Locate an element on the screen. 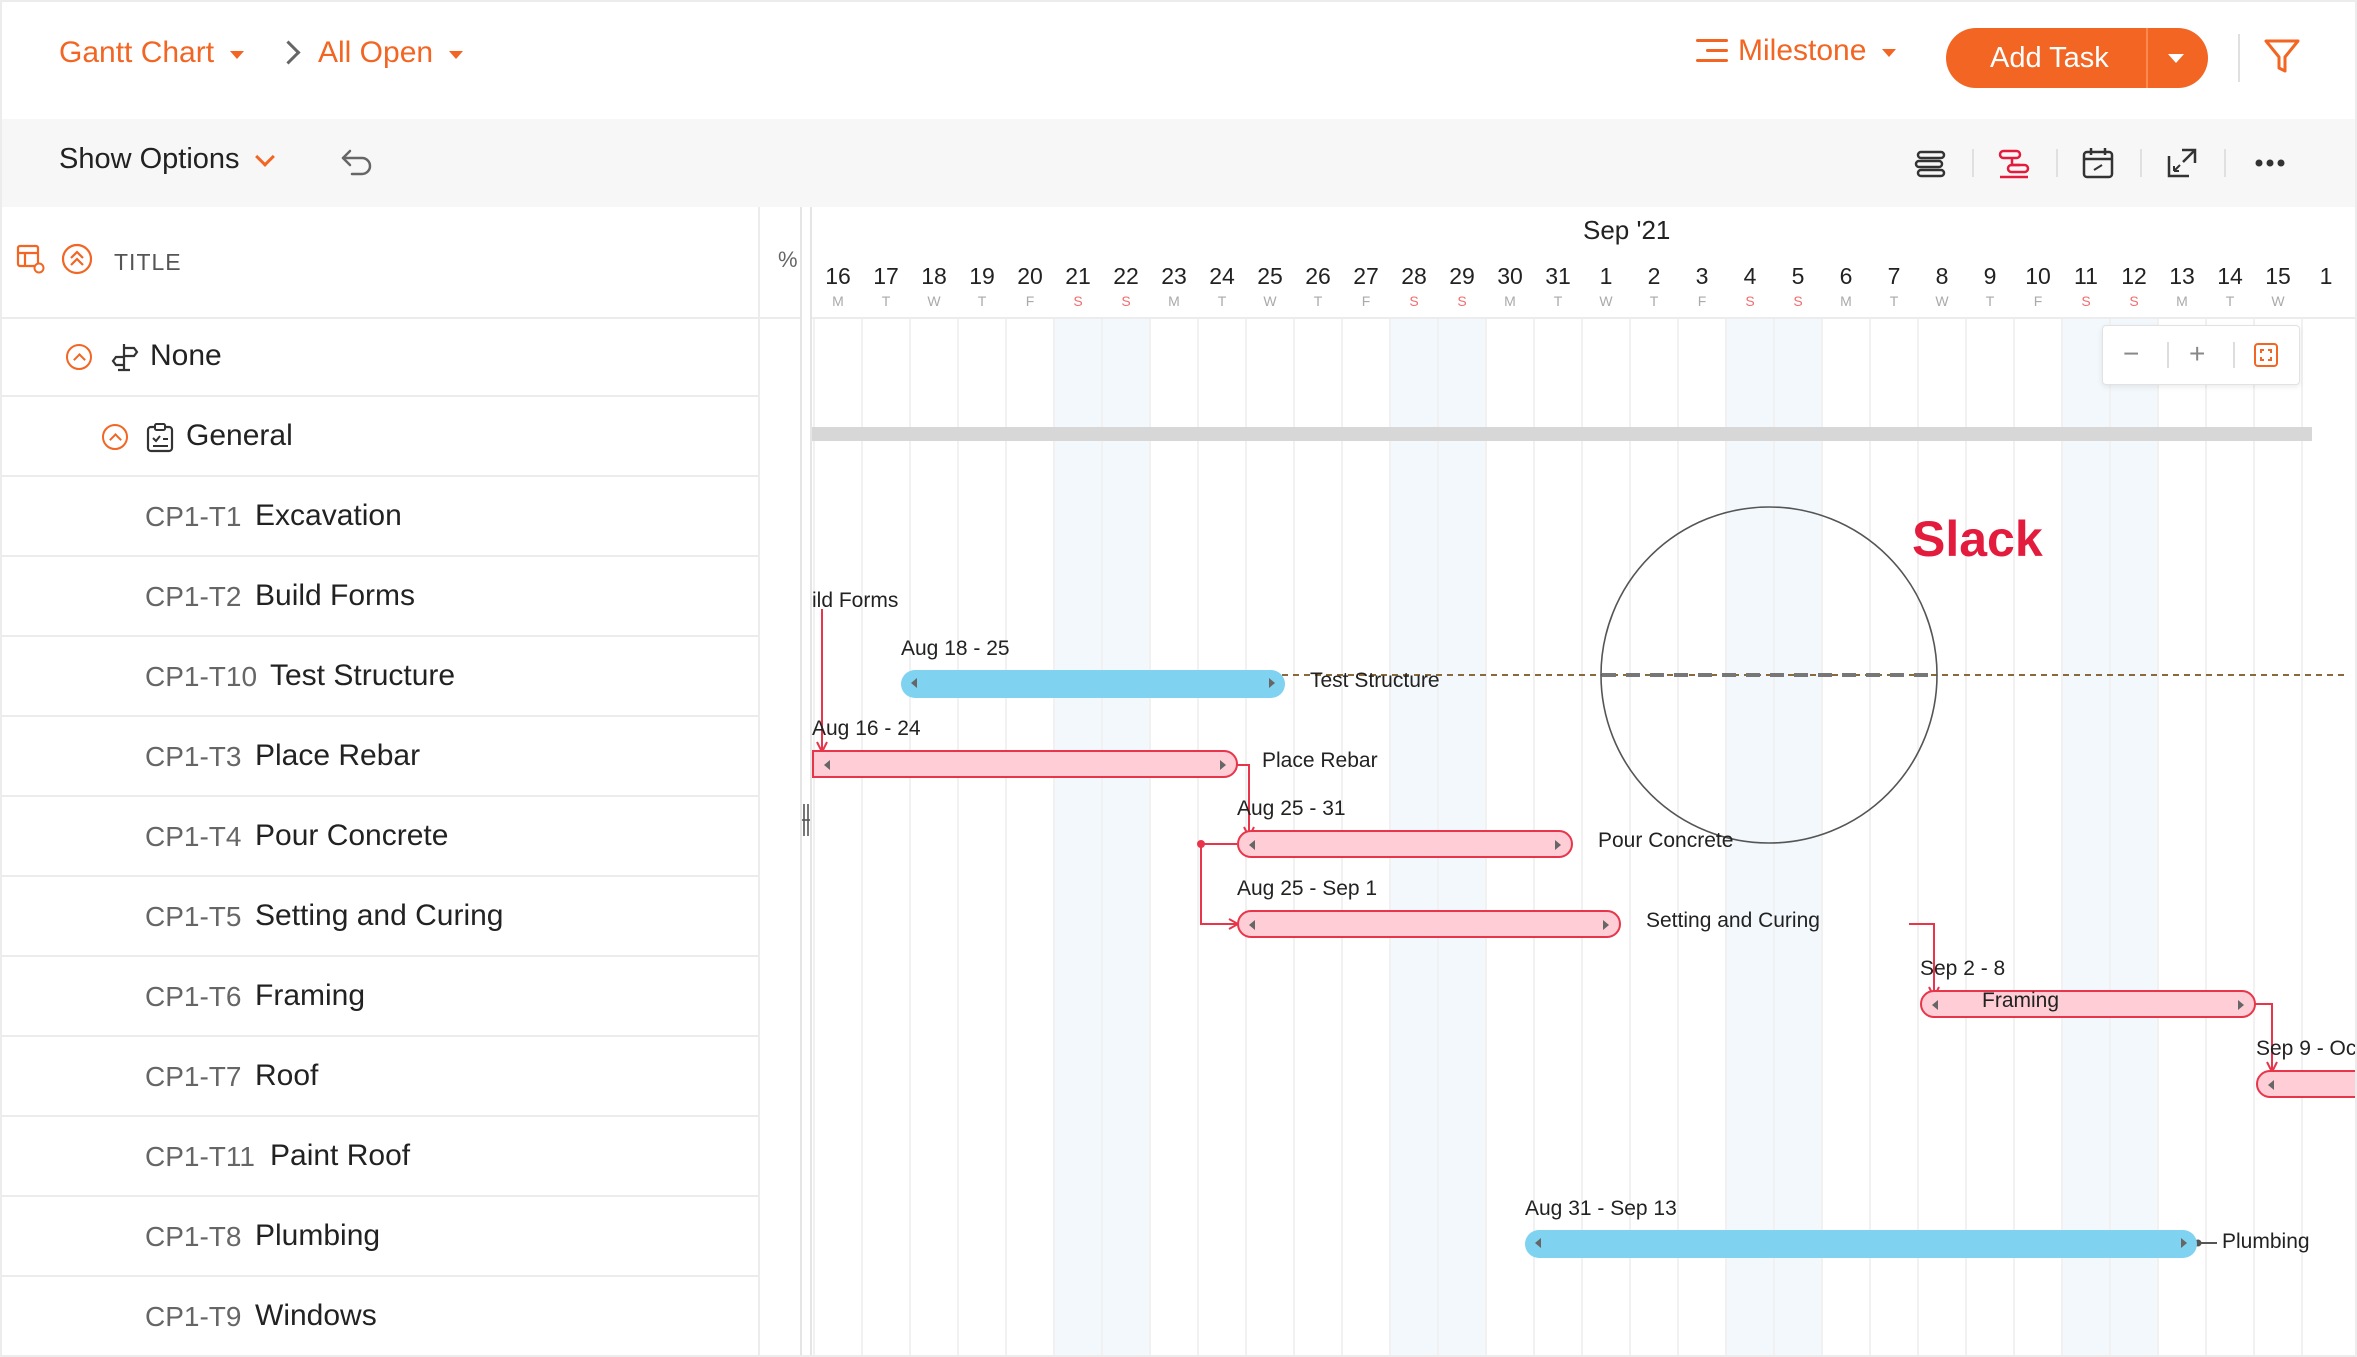  task-row: CP1-T1 Excavation is located at coordinates (380, 517).